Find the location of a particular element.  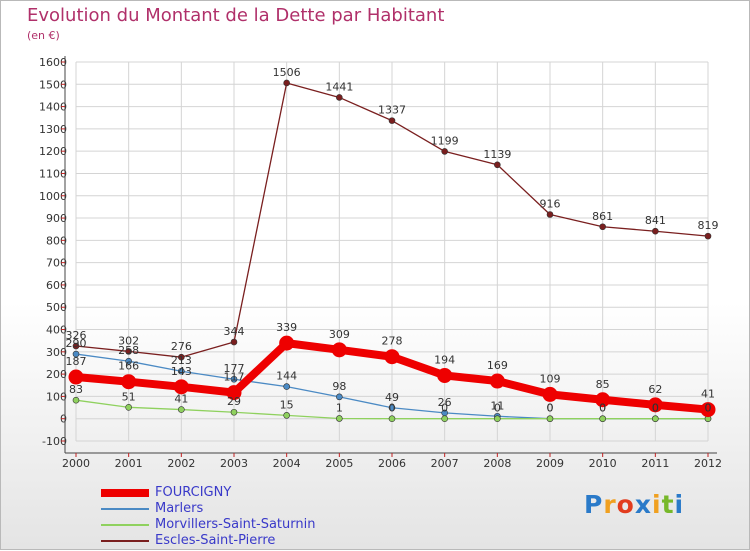

legend-label: FOURCIGNY is located at coordinates (193, 492).